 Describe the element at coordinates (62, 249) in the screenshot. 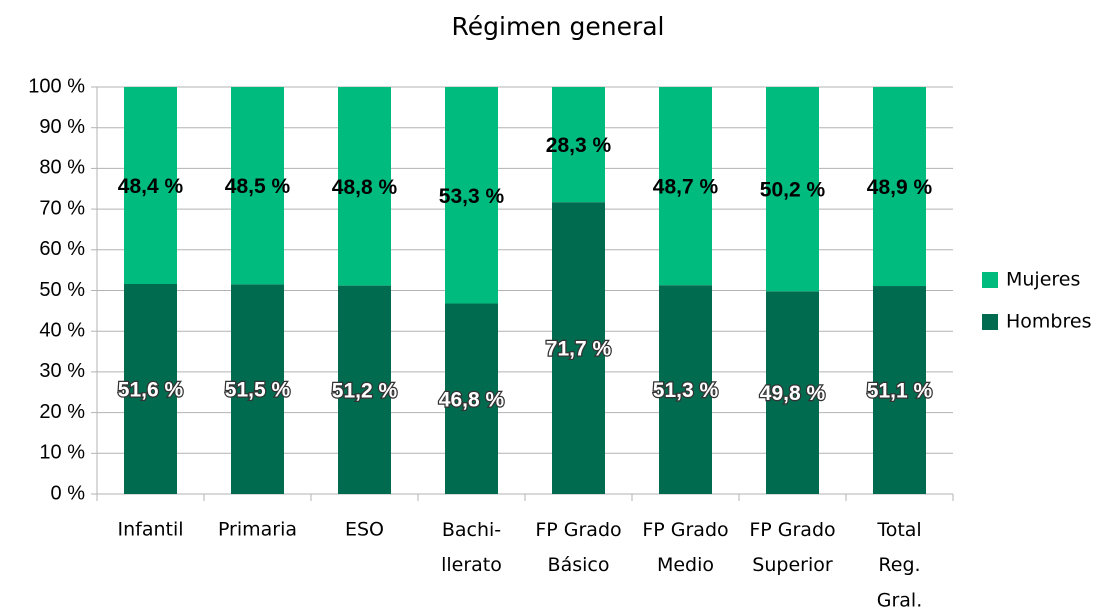

I see `y-tick-label: 60 %` at that location.